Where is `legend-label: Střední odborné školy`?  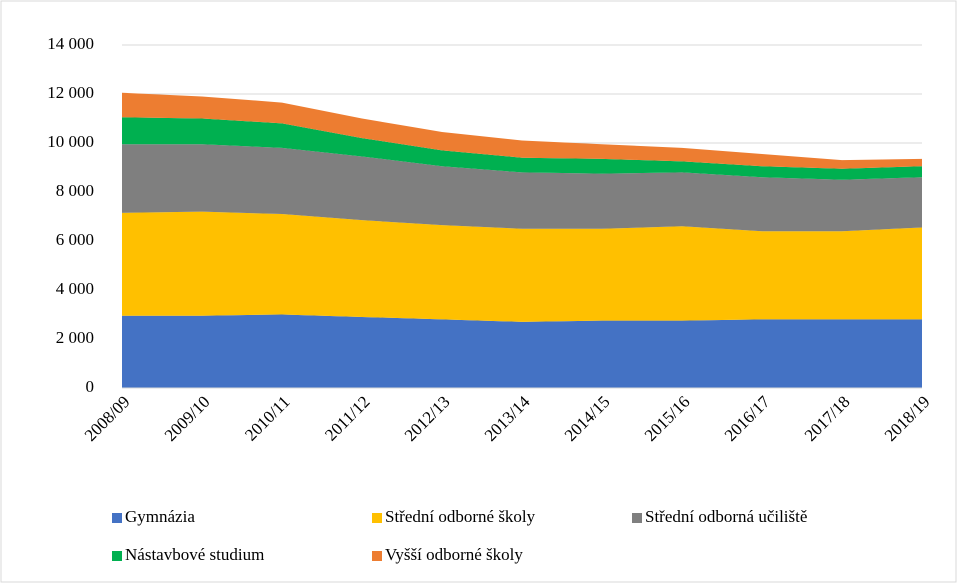
legend-label: Střední odborné školy is located at coordinates (460, 516).